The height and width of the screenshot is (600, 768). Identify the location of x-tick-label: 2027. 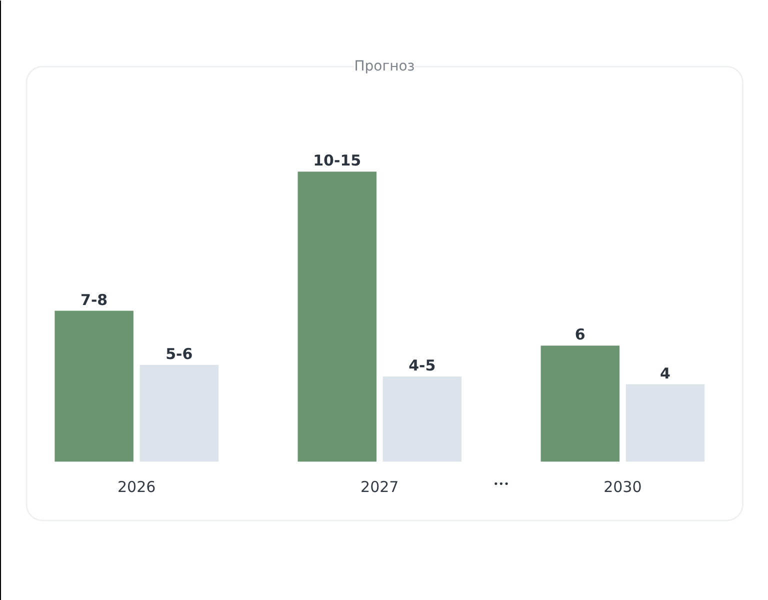
(379, 487).